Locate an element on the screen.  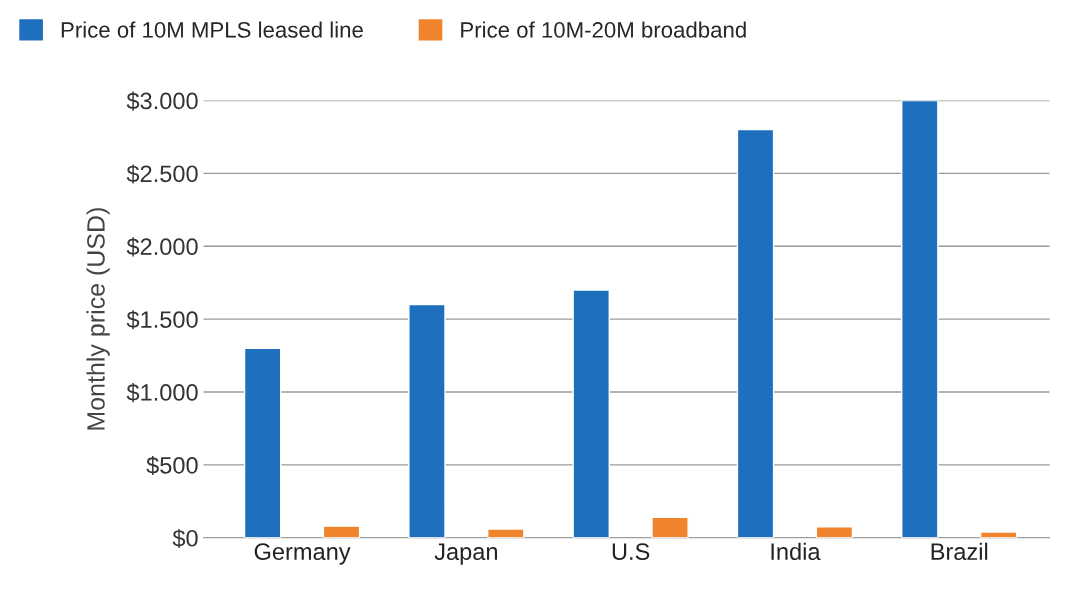
y-tick-label: $1.000 is located at coordinates (162, 393).